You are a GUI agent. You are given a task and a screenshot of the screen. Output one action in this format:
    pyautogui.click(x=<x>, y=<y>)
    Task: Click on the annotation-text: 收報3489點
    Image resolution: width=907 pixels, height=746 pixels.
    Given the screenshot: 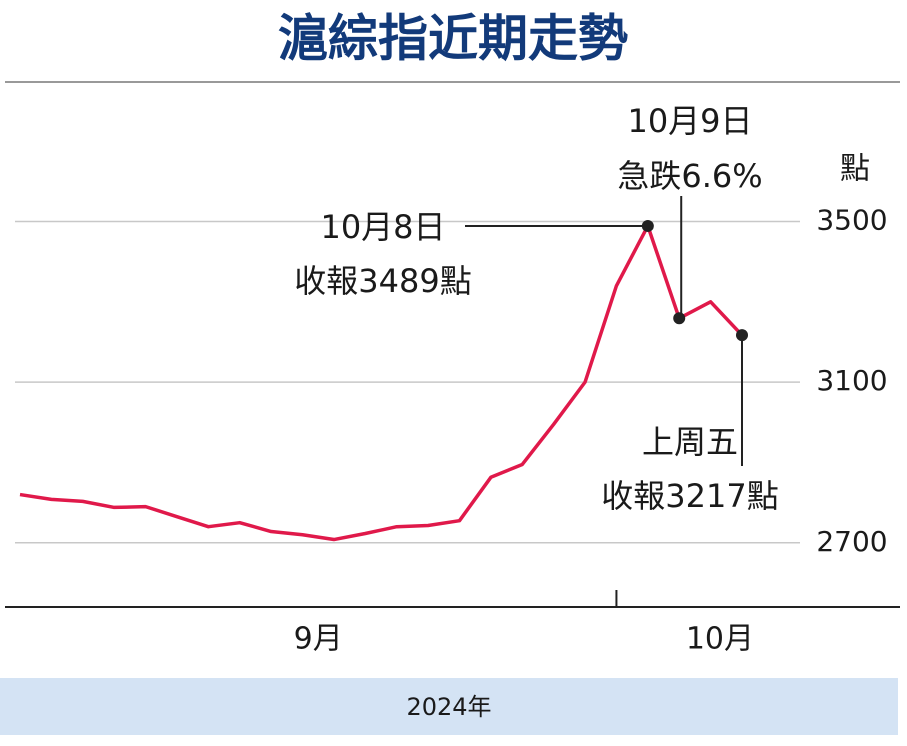 What is the action you would take?
    pyautogui.click(x=382, y=281)
    